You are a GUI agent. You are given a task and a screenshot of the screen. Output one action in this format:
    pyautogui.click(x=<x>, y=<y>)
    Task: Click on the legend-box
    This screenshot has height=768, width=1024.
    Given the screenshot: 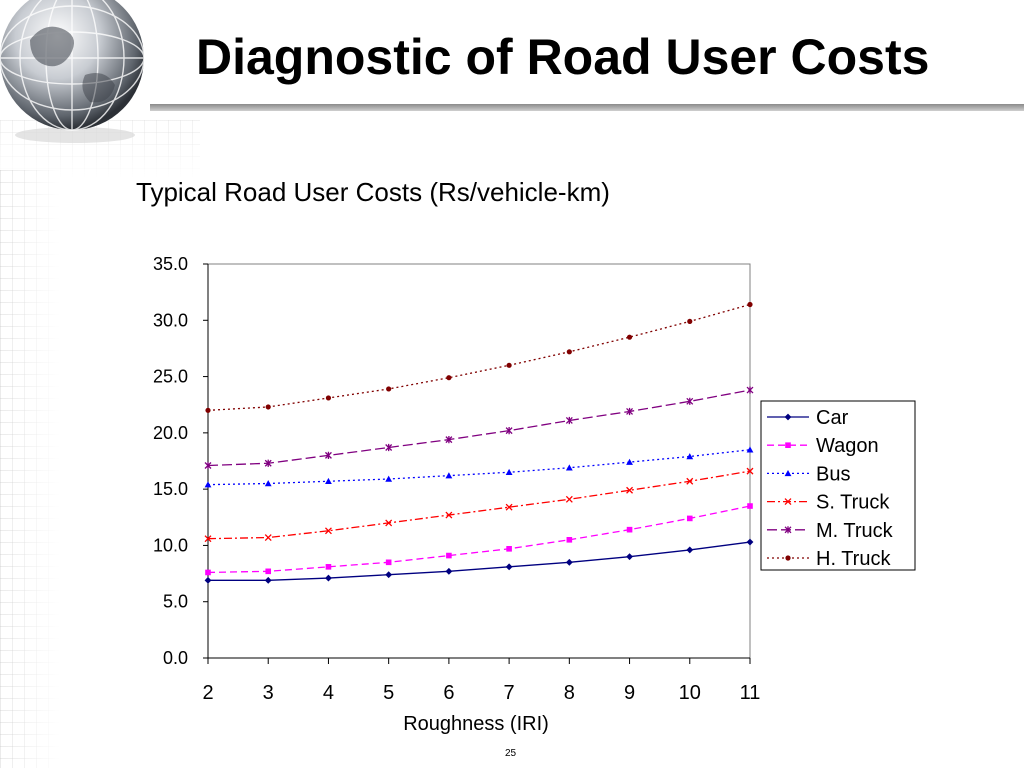 What is the action you would take?
    pyautogui.click(x=838, y=485)
    